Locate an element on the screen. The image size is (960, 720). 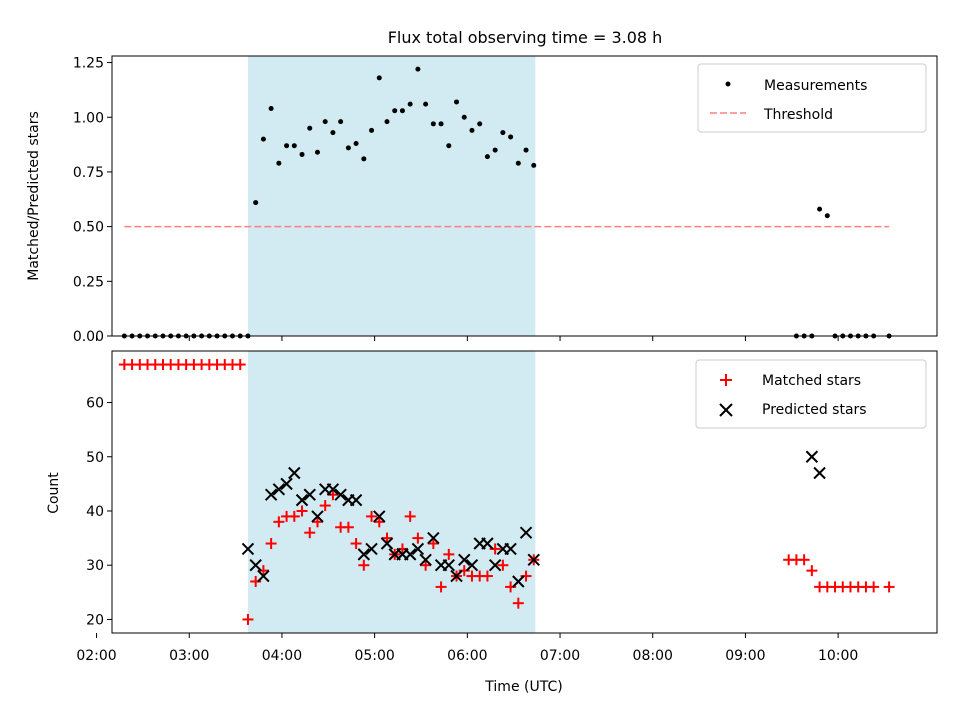
bottom-ytick-label: 20 is located at coordinates (95, 620).